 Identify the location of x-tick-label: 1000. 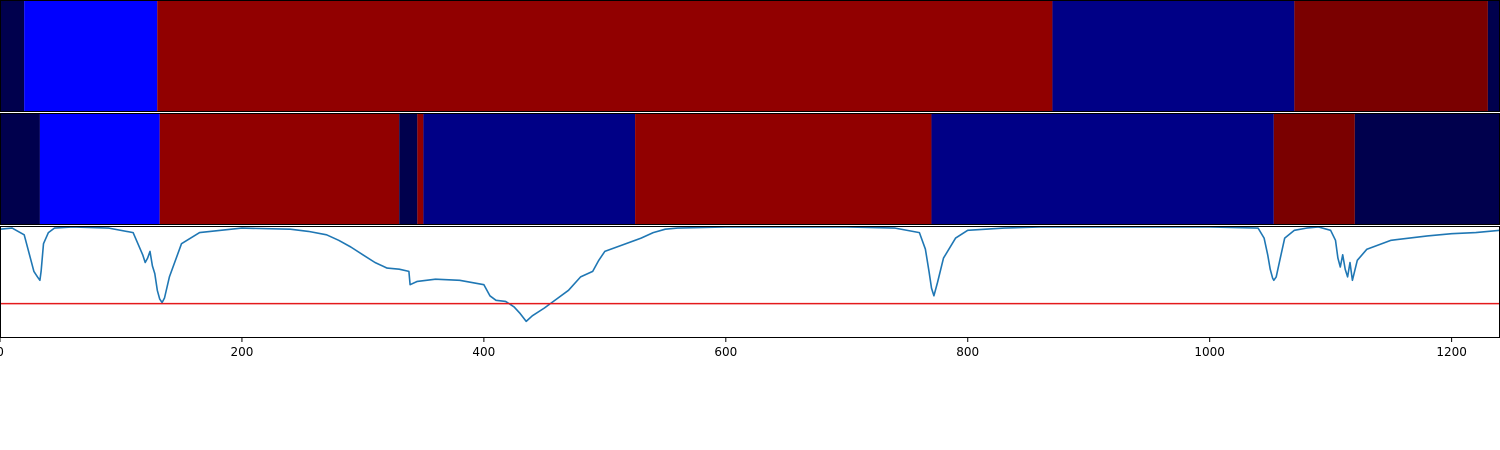
(1209, 352).